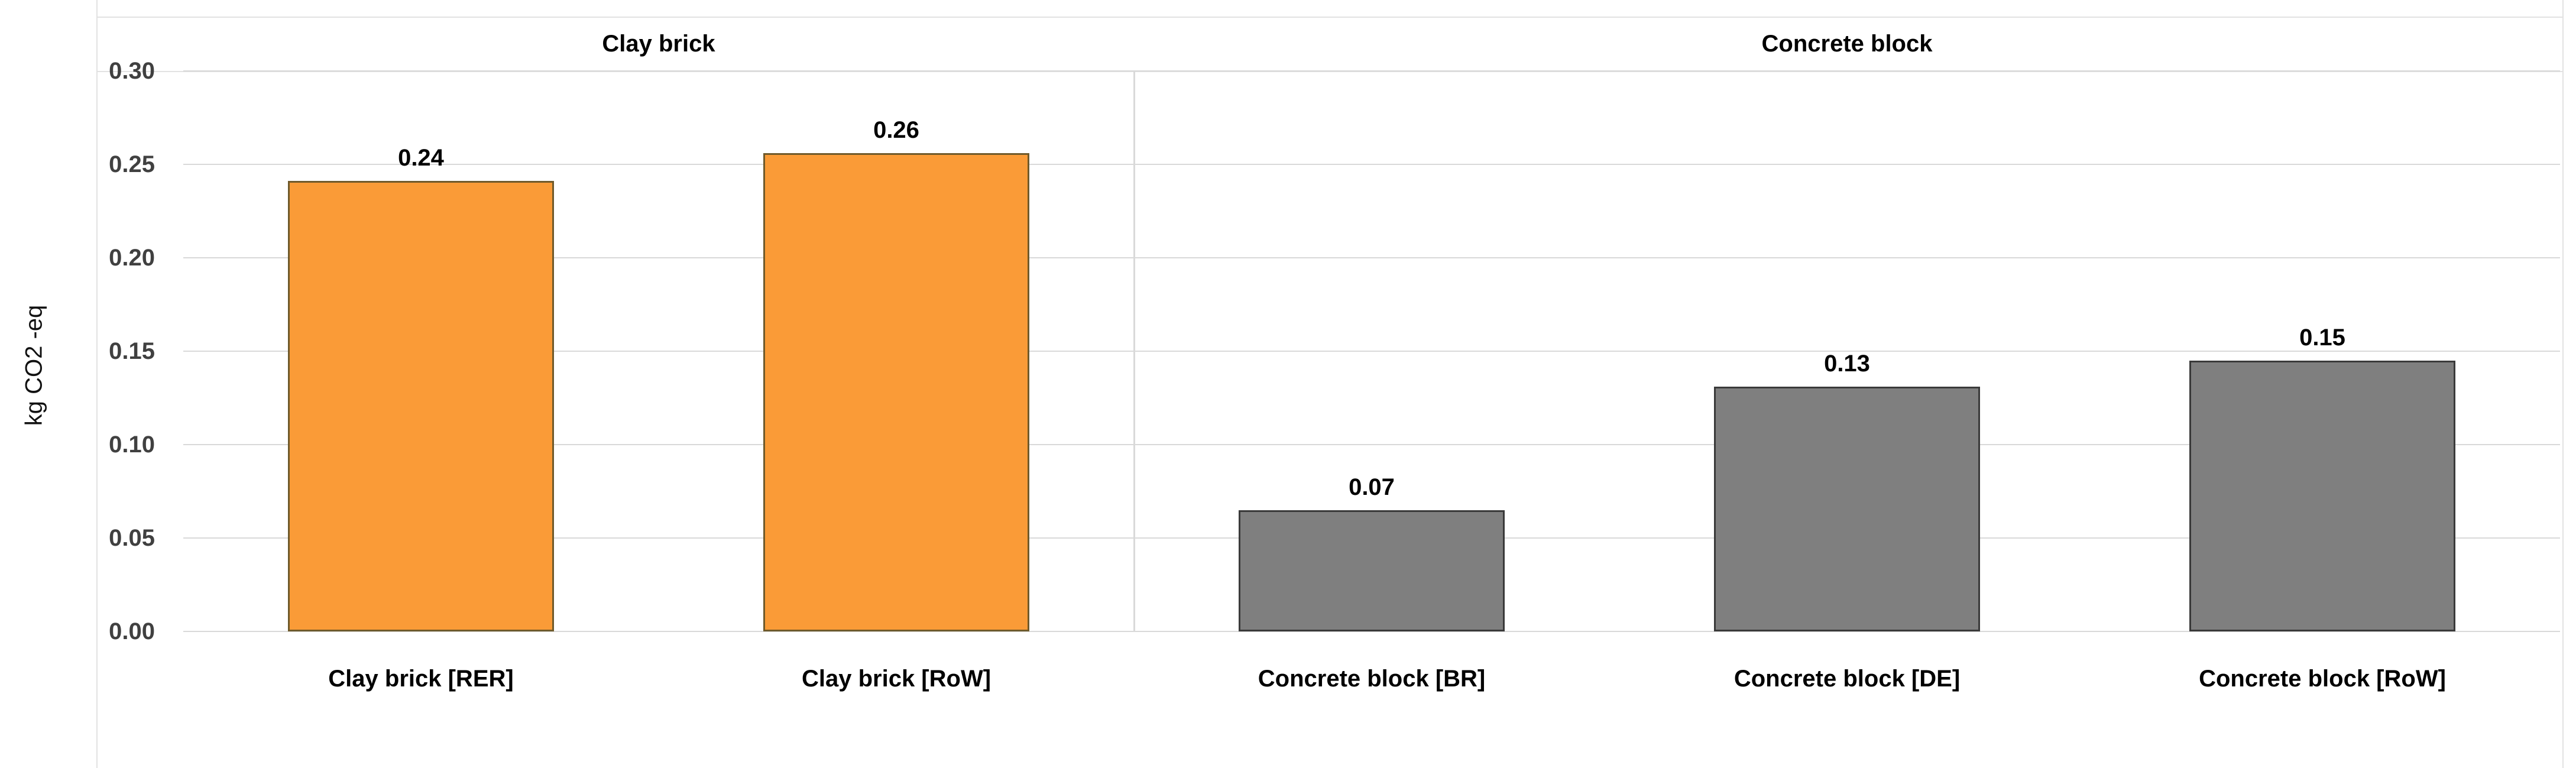  What do you see at coordinates (1847, 364) in the screenshot?
I see `bar-value-label: 0.13` at bounding box center [1847, 364].